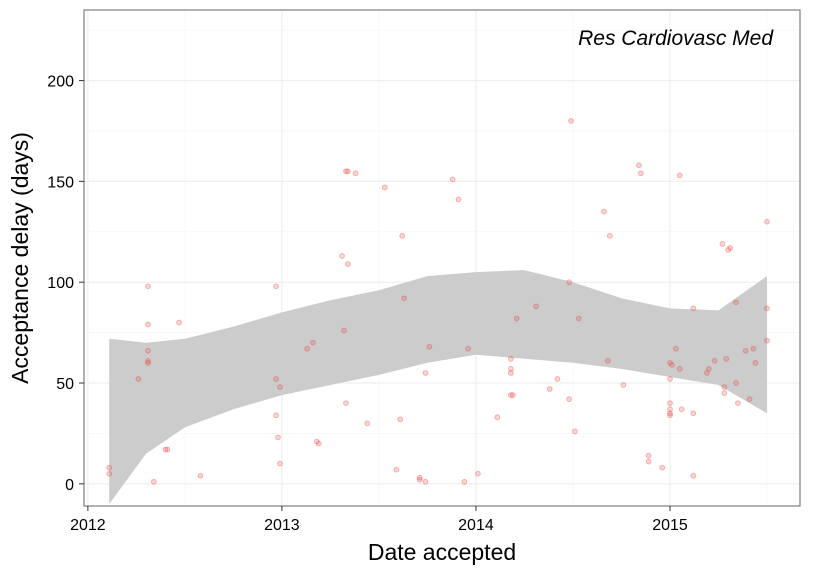  Describe the element at coordinates (60, 283) in the screenshot. I see `y-tick-label: 100` at that location.